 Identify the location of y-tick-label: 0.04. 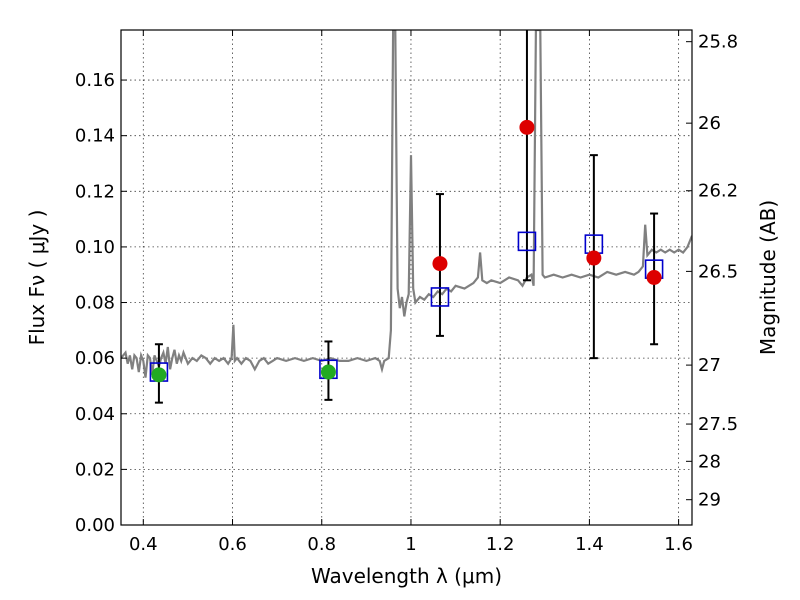
(95, 414).